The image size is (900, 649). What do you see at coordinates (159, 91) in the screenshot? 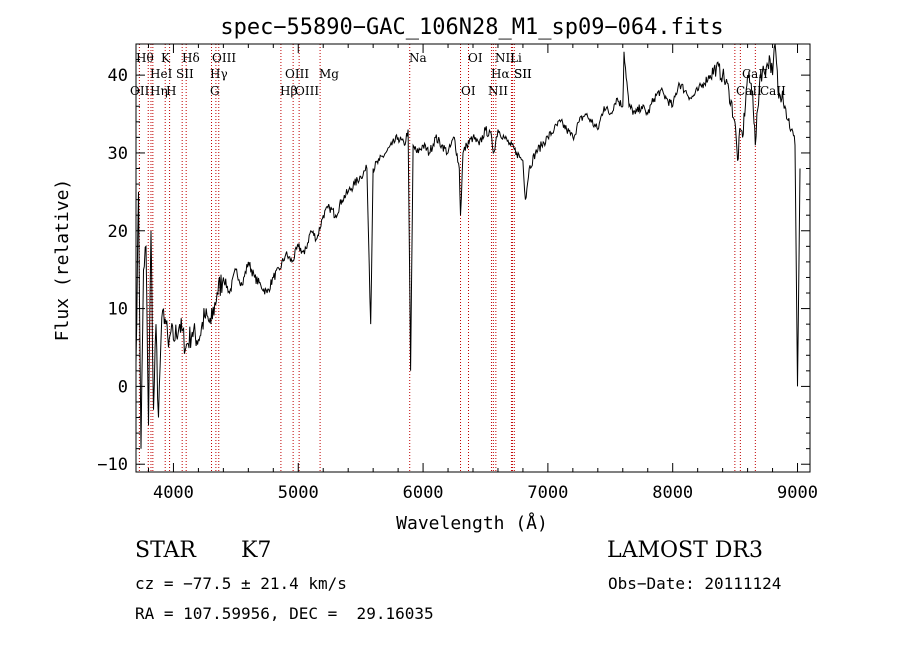
I see `line-marker-label: Hη` at bounding box center [159, 91].